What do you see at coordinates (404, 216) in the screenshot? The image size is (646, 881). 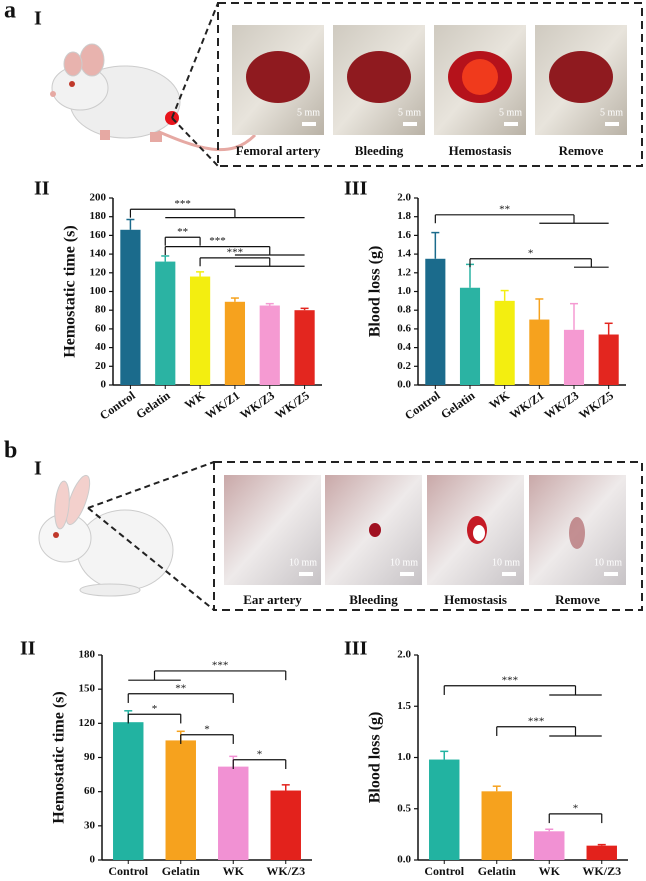 I see `y-tick-label: 1.8` at bounding box center [404, 216].